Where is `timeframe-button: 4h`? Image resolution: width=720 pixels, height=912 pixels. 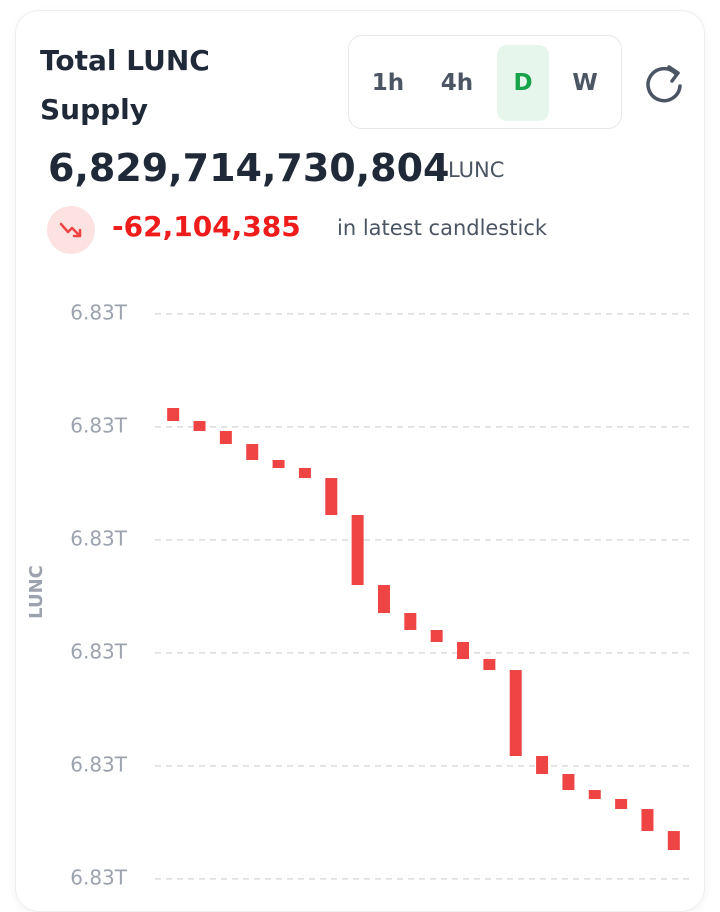 timeframe-button: 4h is located at coordinates (457, 83).